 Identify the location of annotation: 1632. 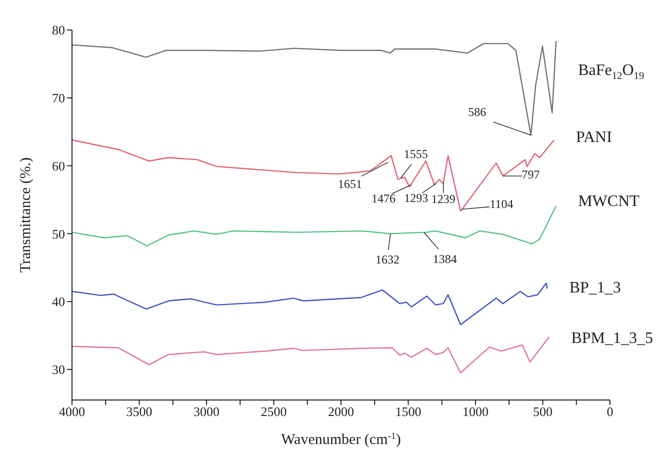
(387, 259).